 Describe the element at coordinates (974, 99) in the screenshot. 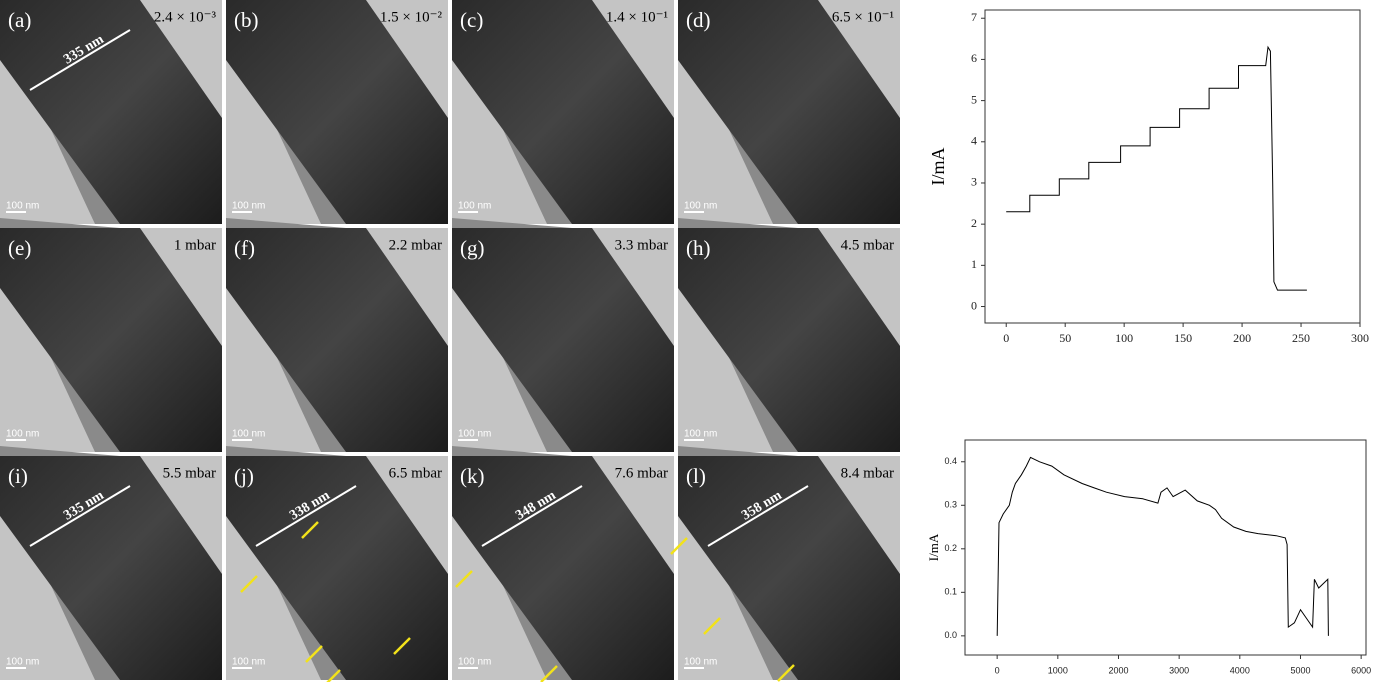

I see `y-tick-label: 5` at that location.